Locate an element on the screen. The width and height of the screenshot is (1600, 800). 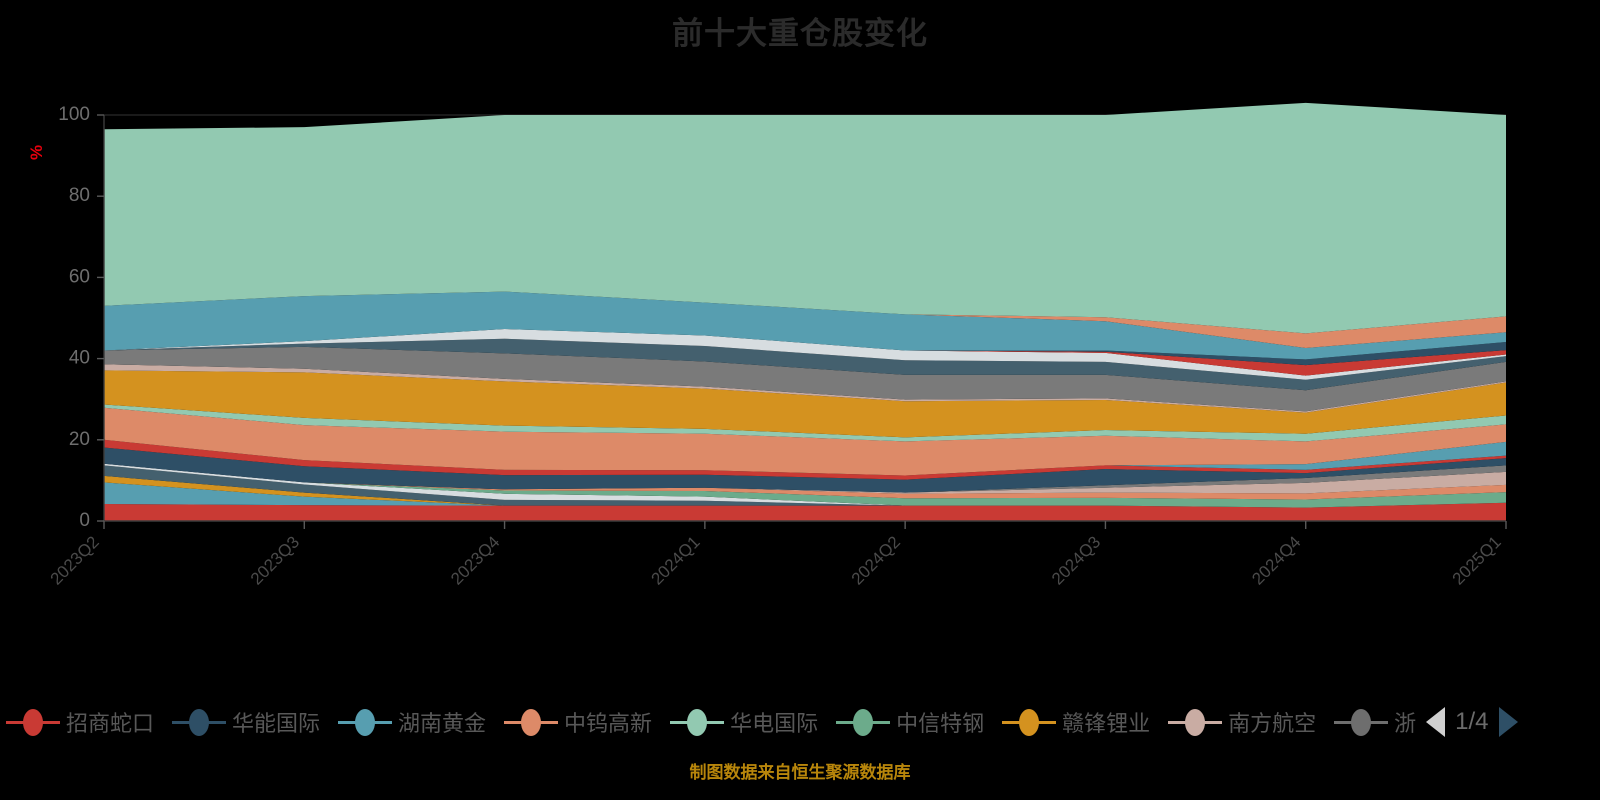
legend-label: 华电国际 is located at coordinates (774, 723).